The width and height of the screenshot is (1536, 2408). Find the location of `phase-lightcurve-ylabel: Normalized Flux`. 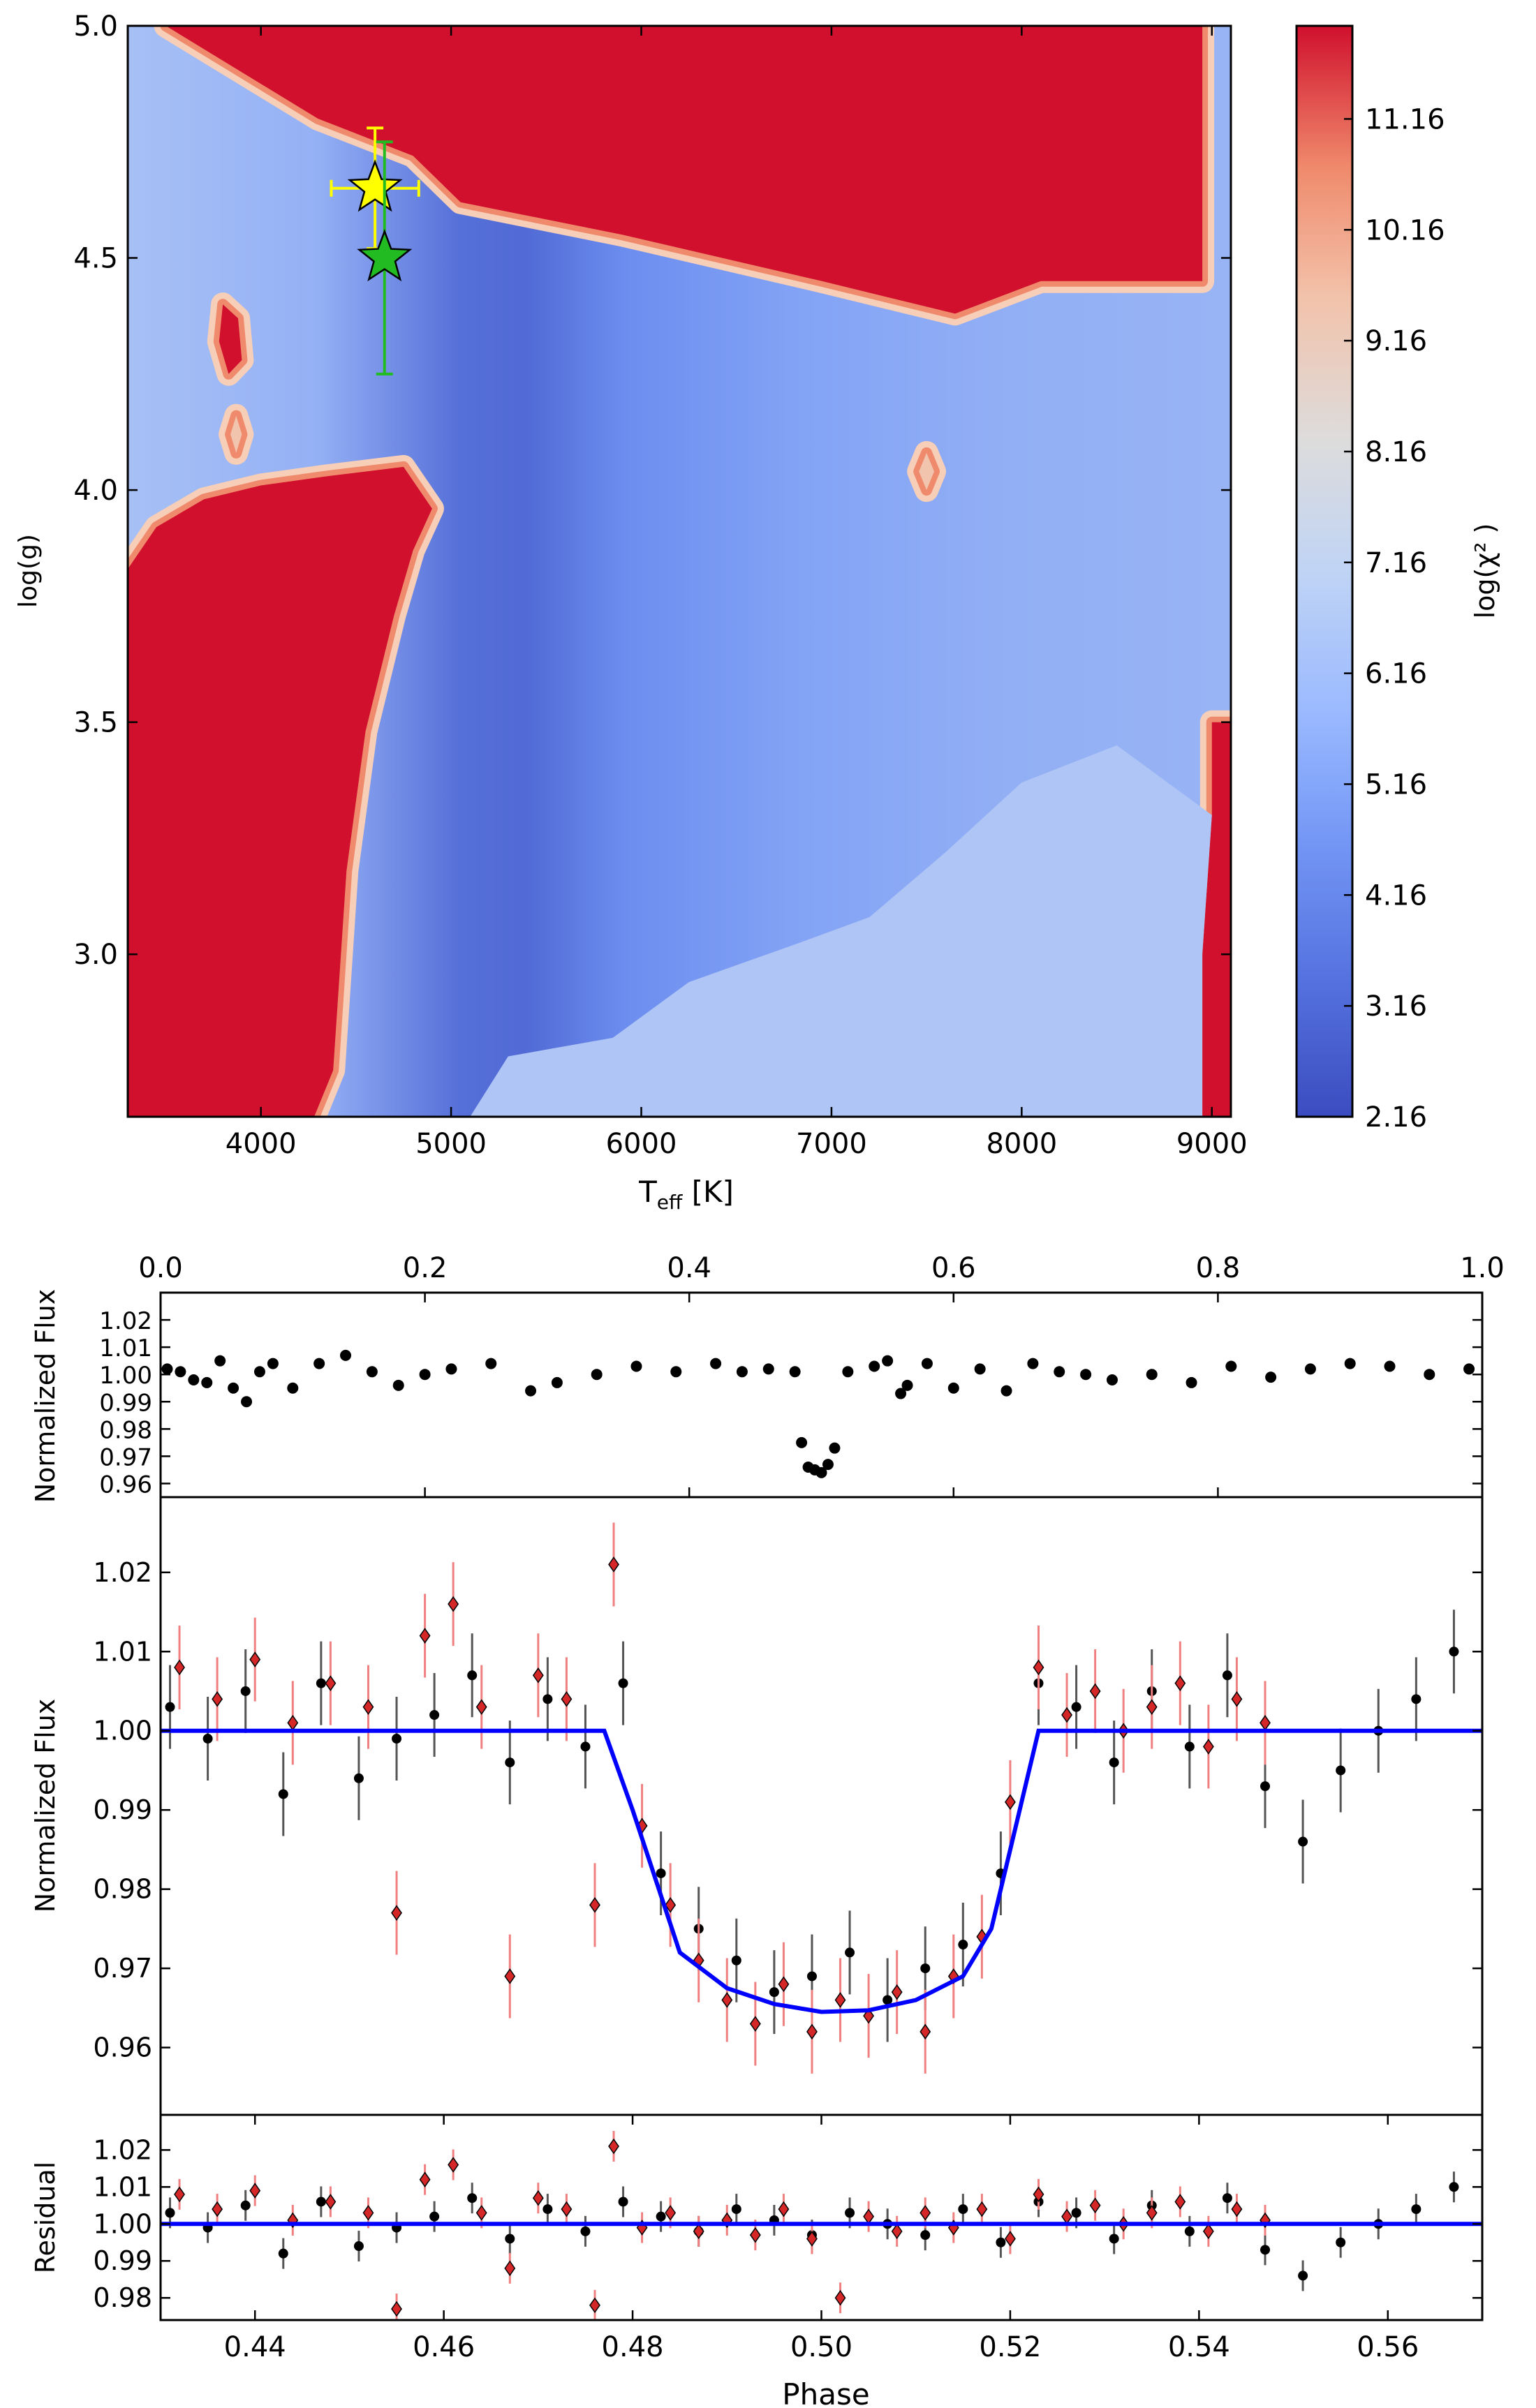

phase-lightcurve-ylabel: Normalized Flux is located at coordinates (46, 1396).